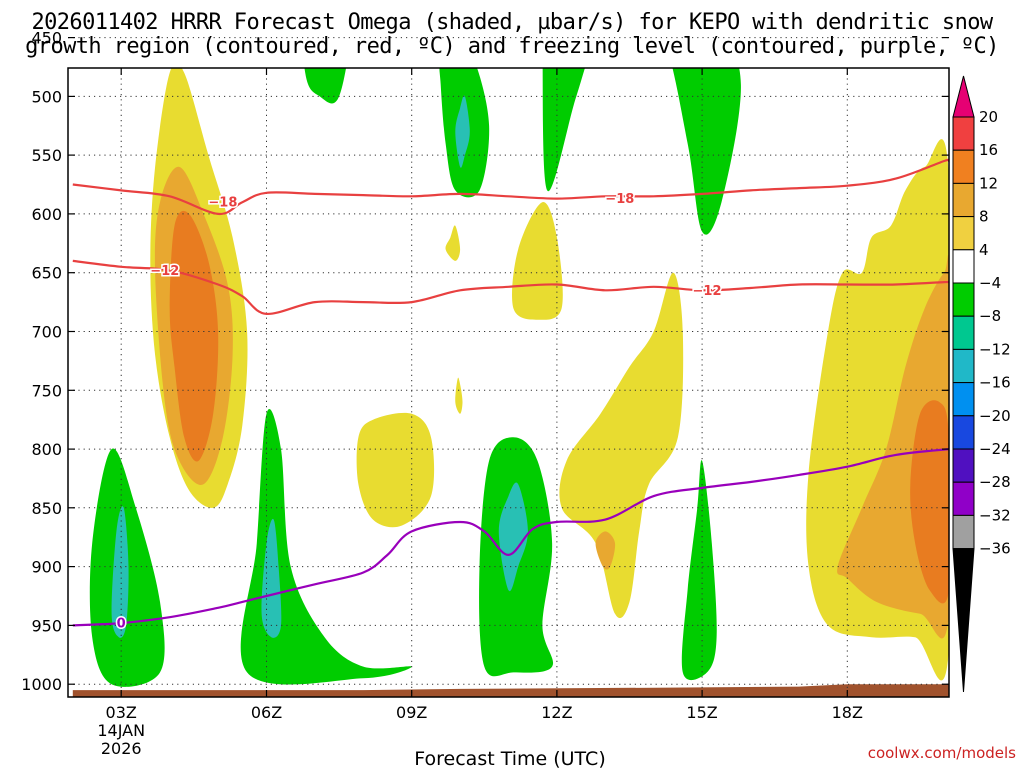 This screenshot has height=768, width=1024. I want to click on x-tick-date-label: 14JAN, so click(121, 730).